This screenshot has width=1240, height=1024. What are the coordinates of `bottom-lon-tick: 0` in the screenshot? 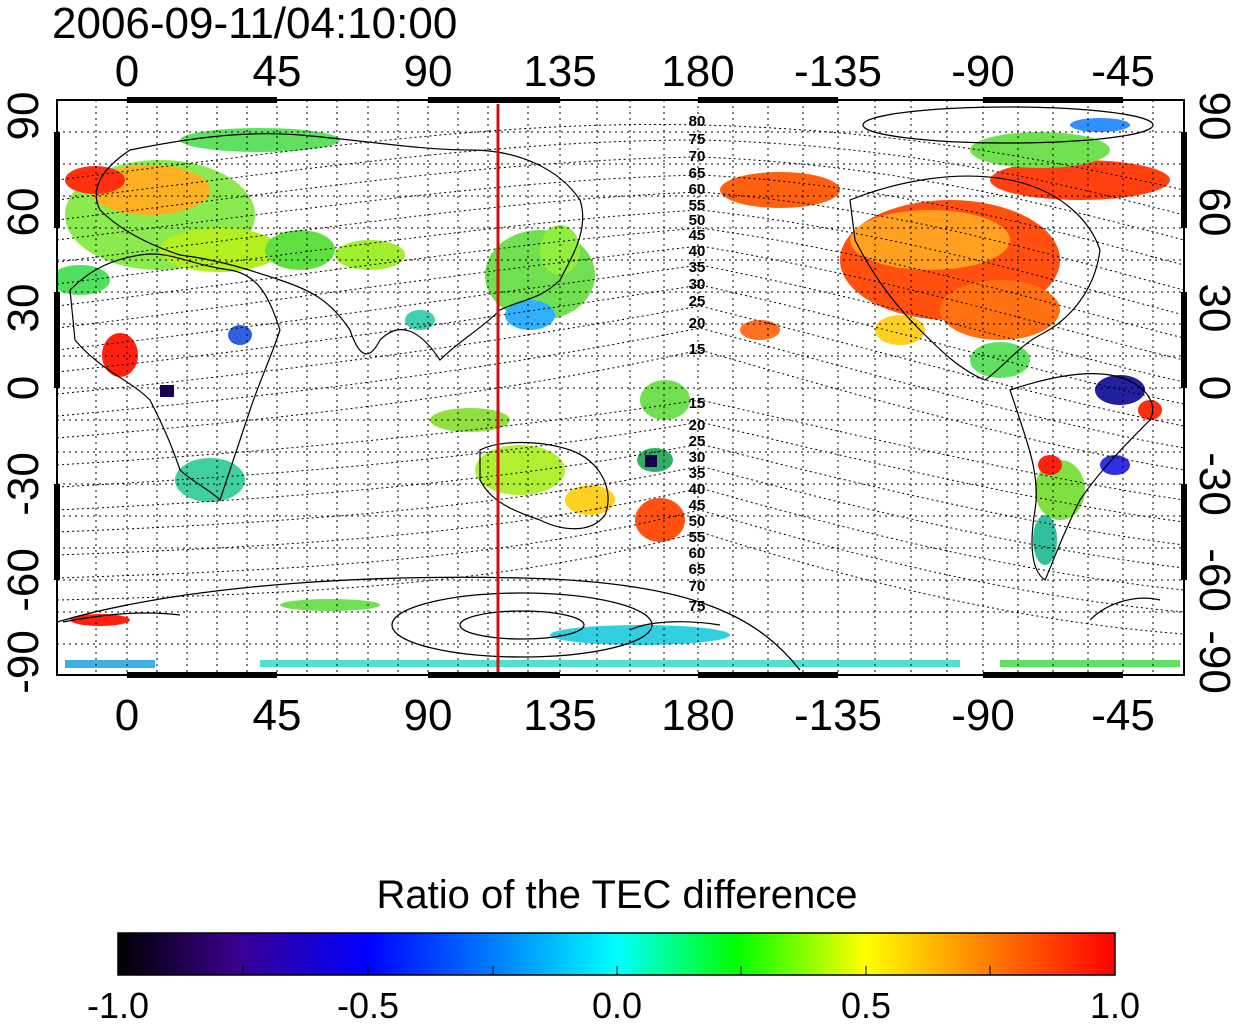 It's located at (127, 715).